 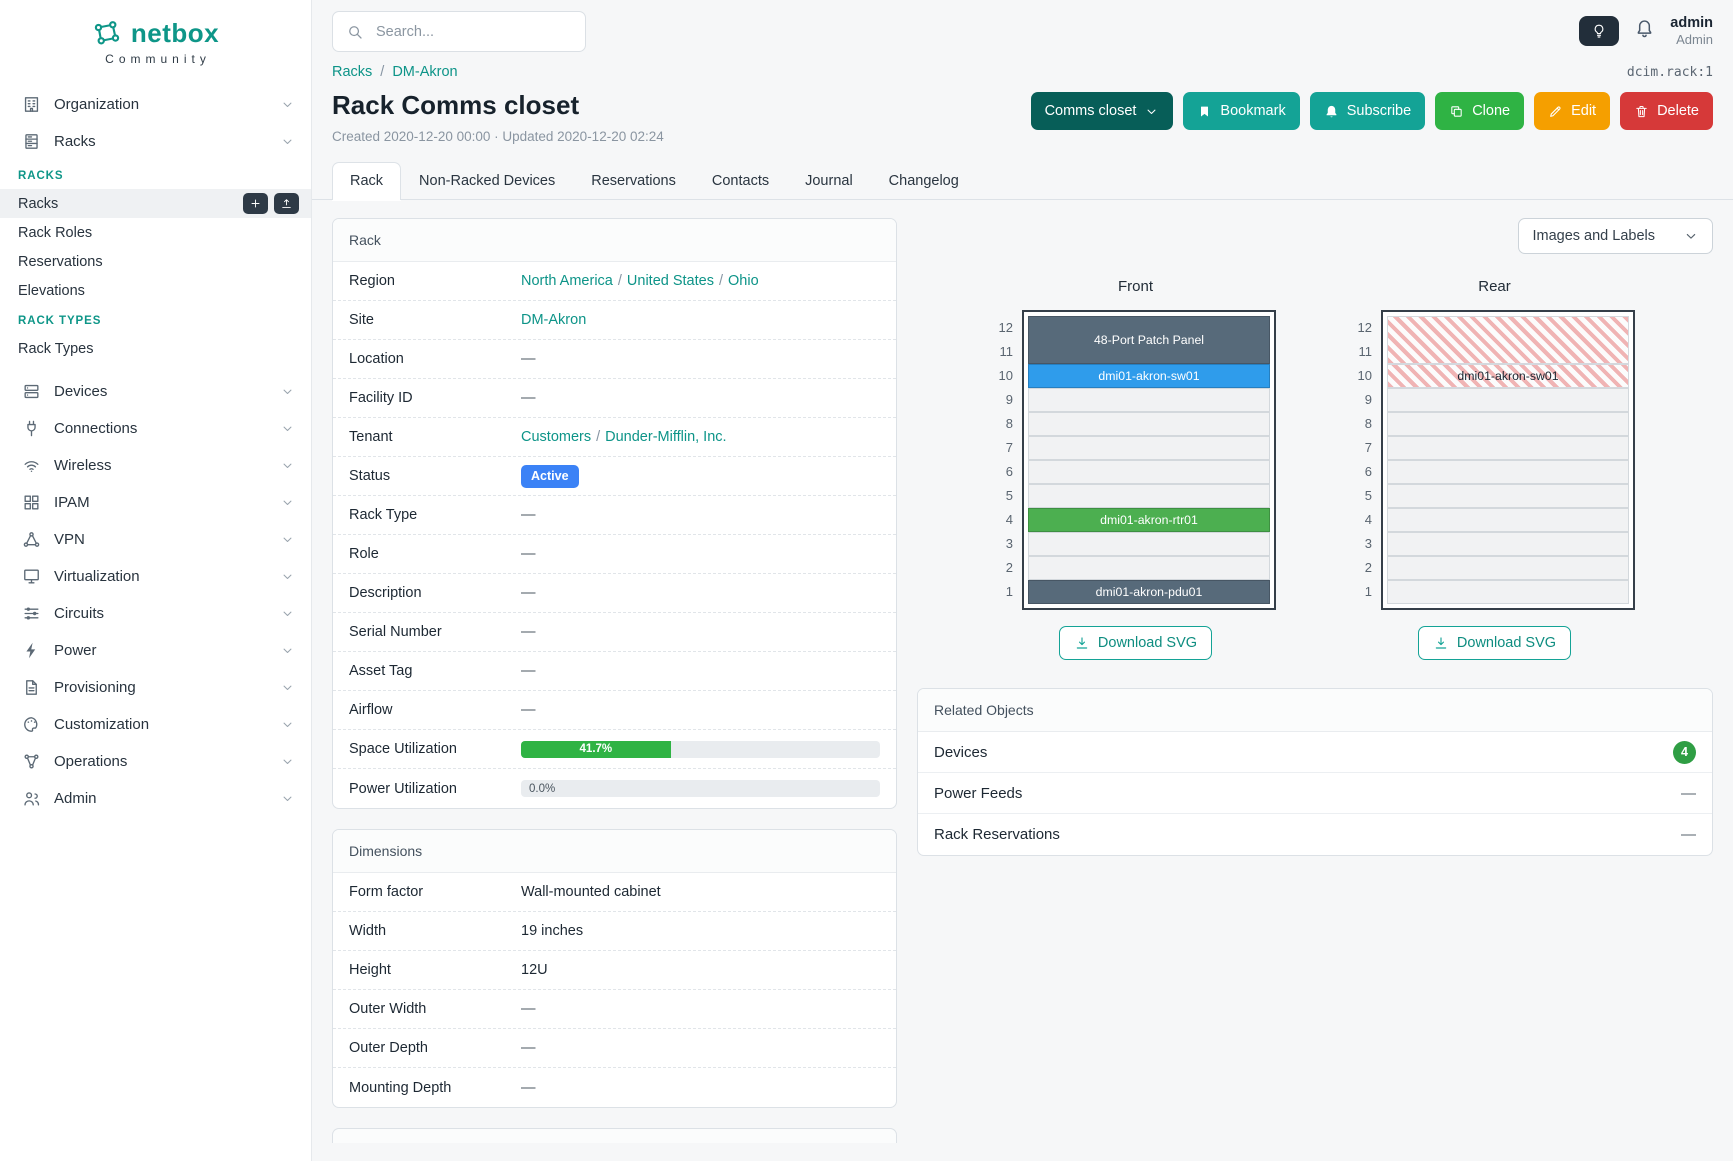 I want to click on attr-label: Airflow, so click(x=371, y=710).